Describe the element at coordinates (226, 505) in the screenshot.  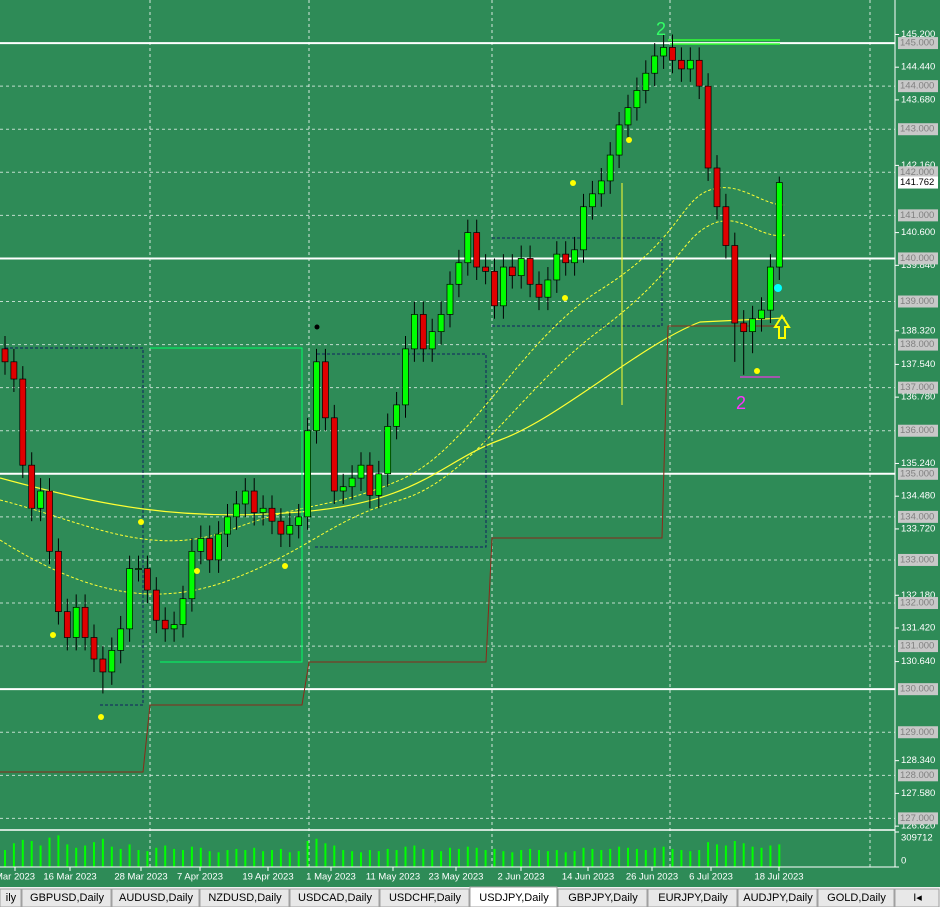
I see `box` at that location.